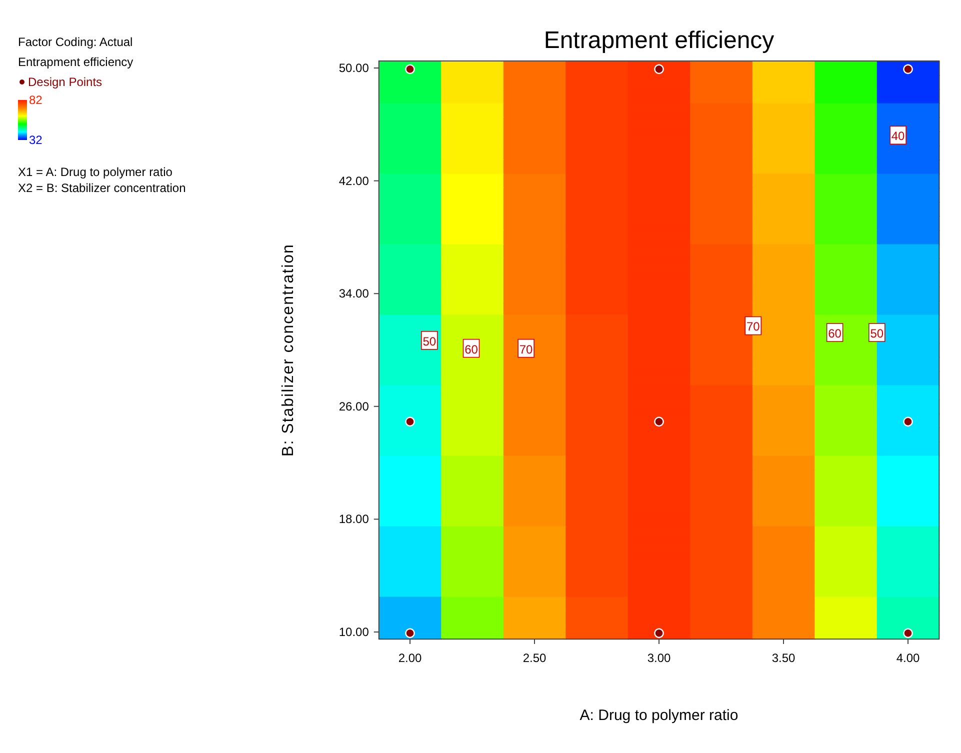  What do you see at coordinates (288, 350) in the screenshot?
I see `y-axis-title: B: Stabilizer concentration` at bounding box center [288, 350].